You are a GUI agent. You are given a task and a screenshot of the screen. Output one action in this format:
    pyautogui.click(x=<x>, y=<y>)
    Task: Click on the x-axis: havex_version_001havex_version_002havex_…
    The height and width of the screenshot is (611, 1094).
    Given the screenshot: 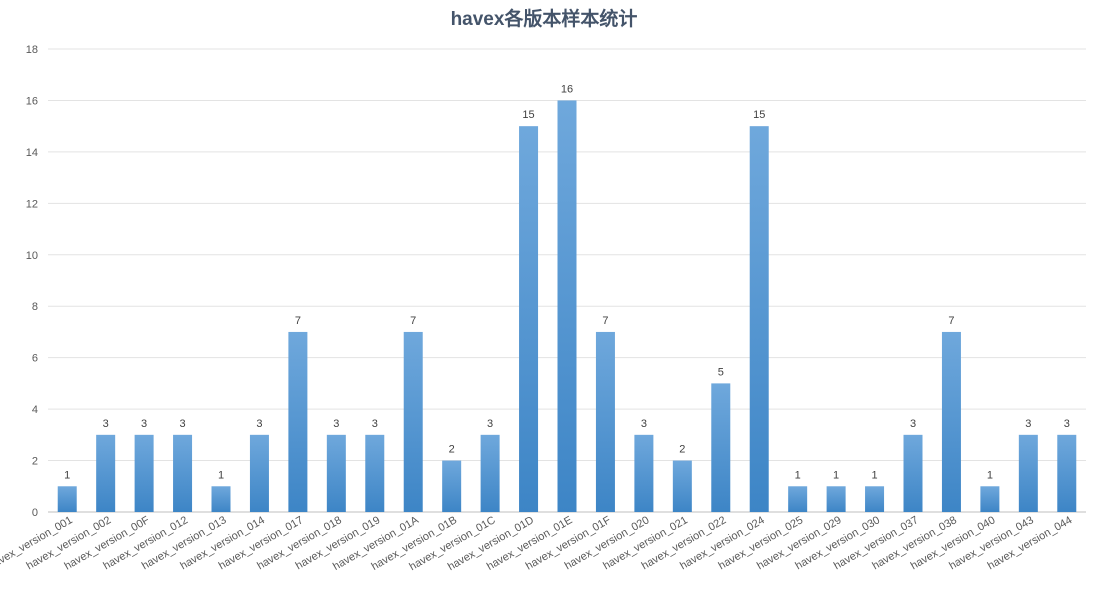 What is the action you would take?
    pyautogui.click(x=537, y=543)
    